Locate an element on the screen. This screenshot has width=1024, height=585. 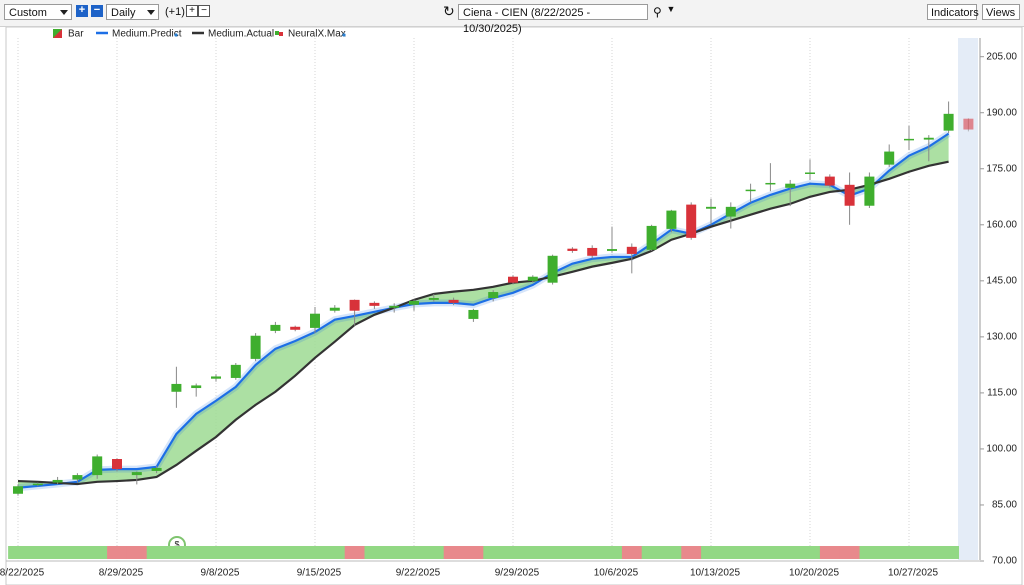
offset-plus: + is located at coordinates (192, 11).